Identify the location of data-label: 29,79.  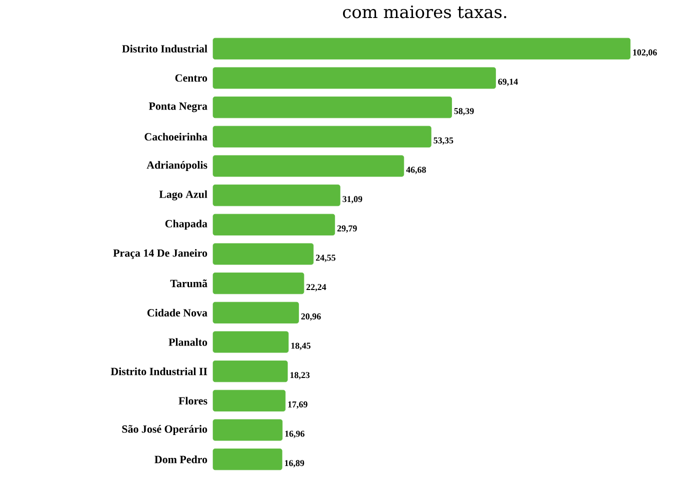
(347, 229).